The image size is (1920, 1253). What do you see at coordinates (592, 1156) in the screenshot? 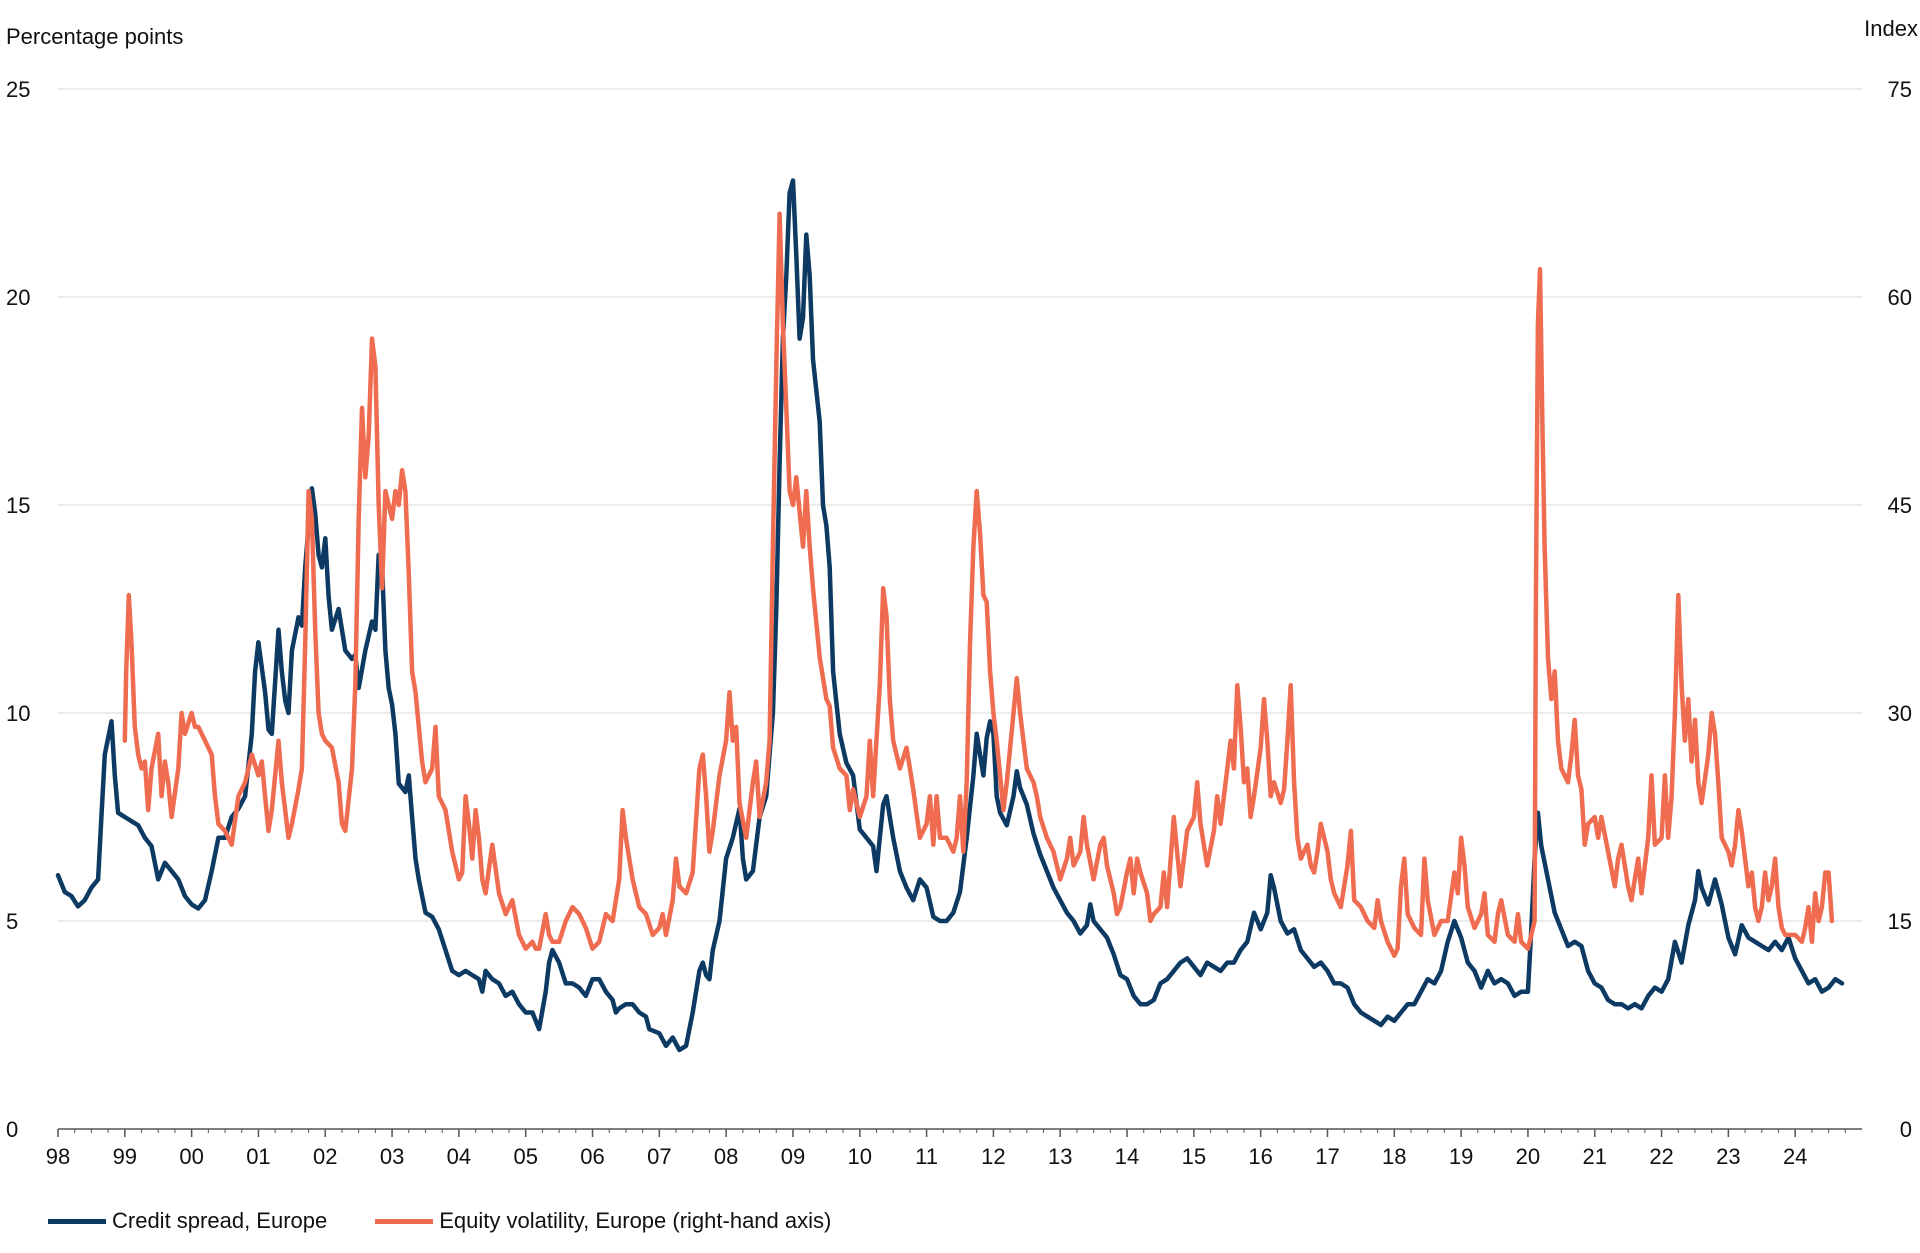
I see `x-tick-label: 06` at bounding box center [592, 1156].